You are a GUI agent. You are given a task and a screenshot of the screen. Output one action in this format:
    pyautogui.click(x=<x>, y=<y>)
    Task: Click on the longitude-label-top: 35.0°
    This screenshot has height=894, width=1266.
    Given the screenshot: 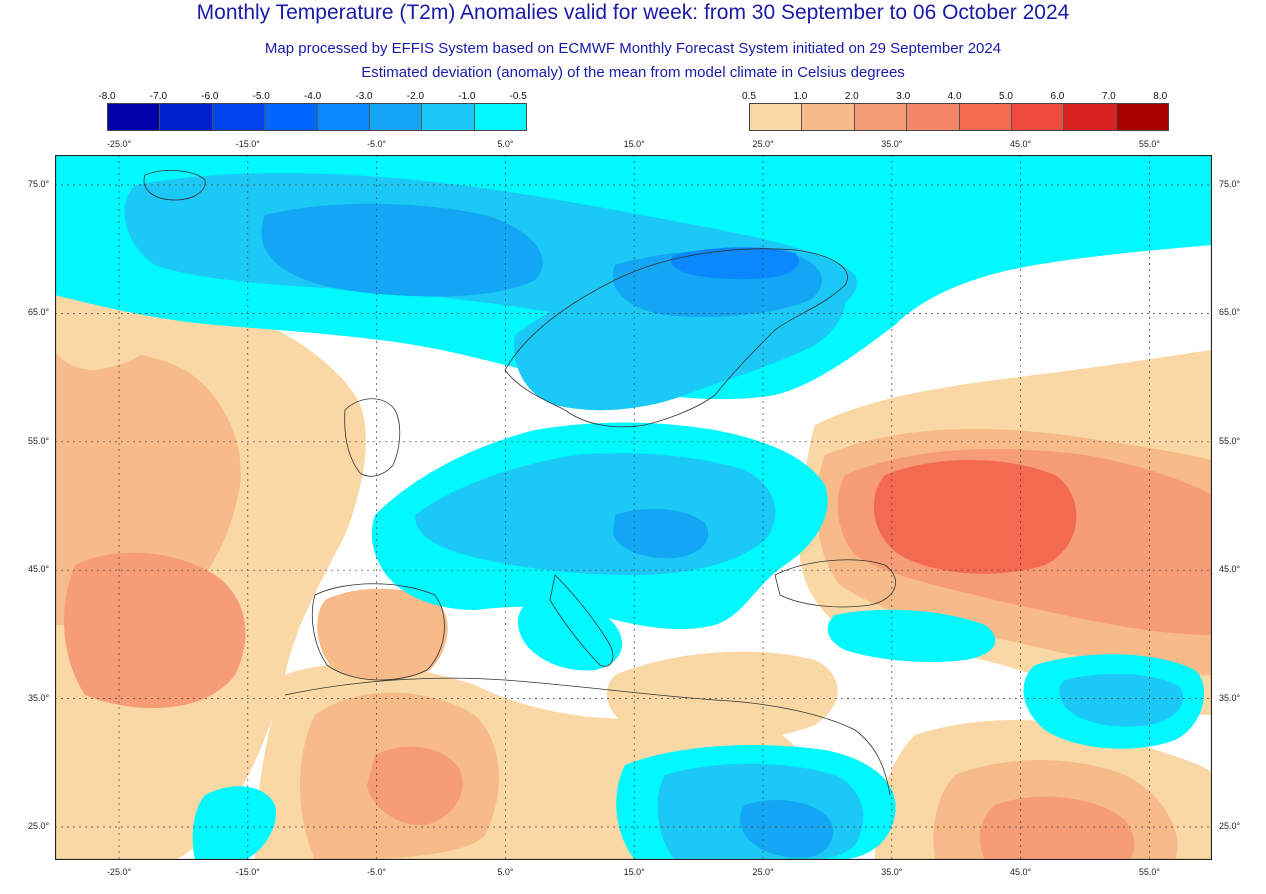 What is the action you would take?
    pyautogui.click(x=892, y=144)
    